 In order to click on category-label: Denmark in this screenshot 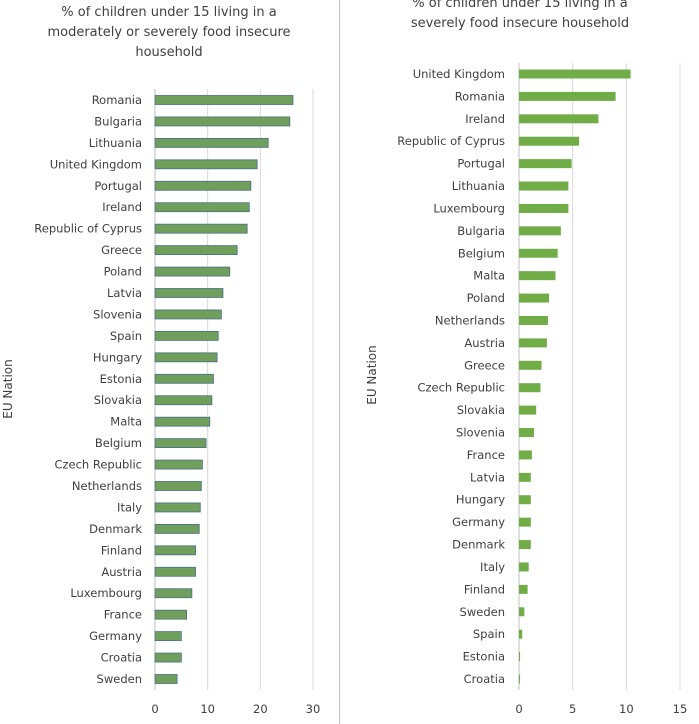, I will do `click(115, 529)`.